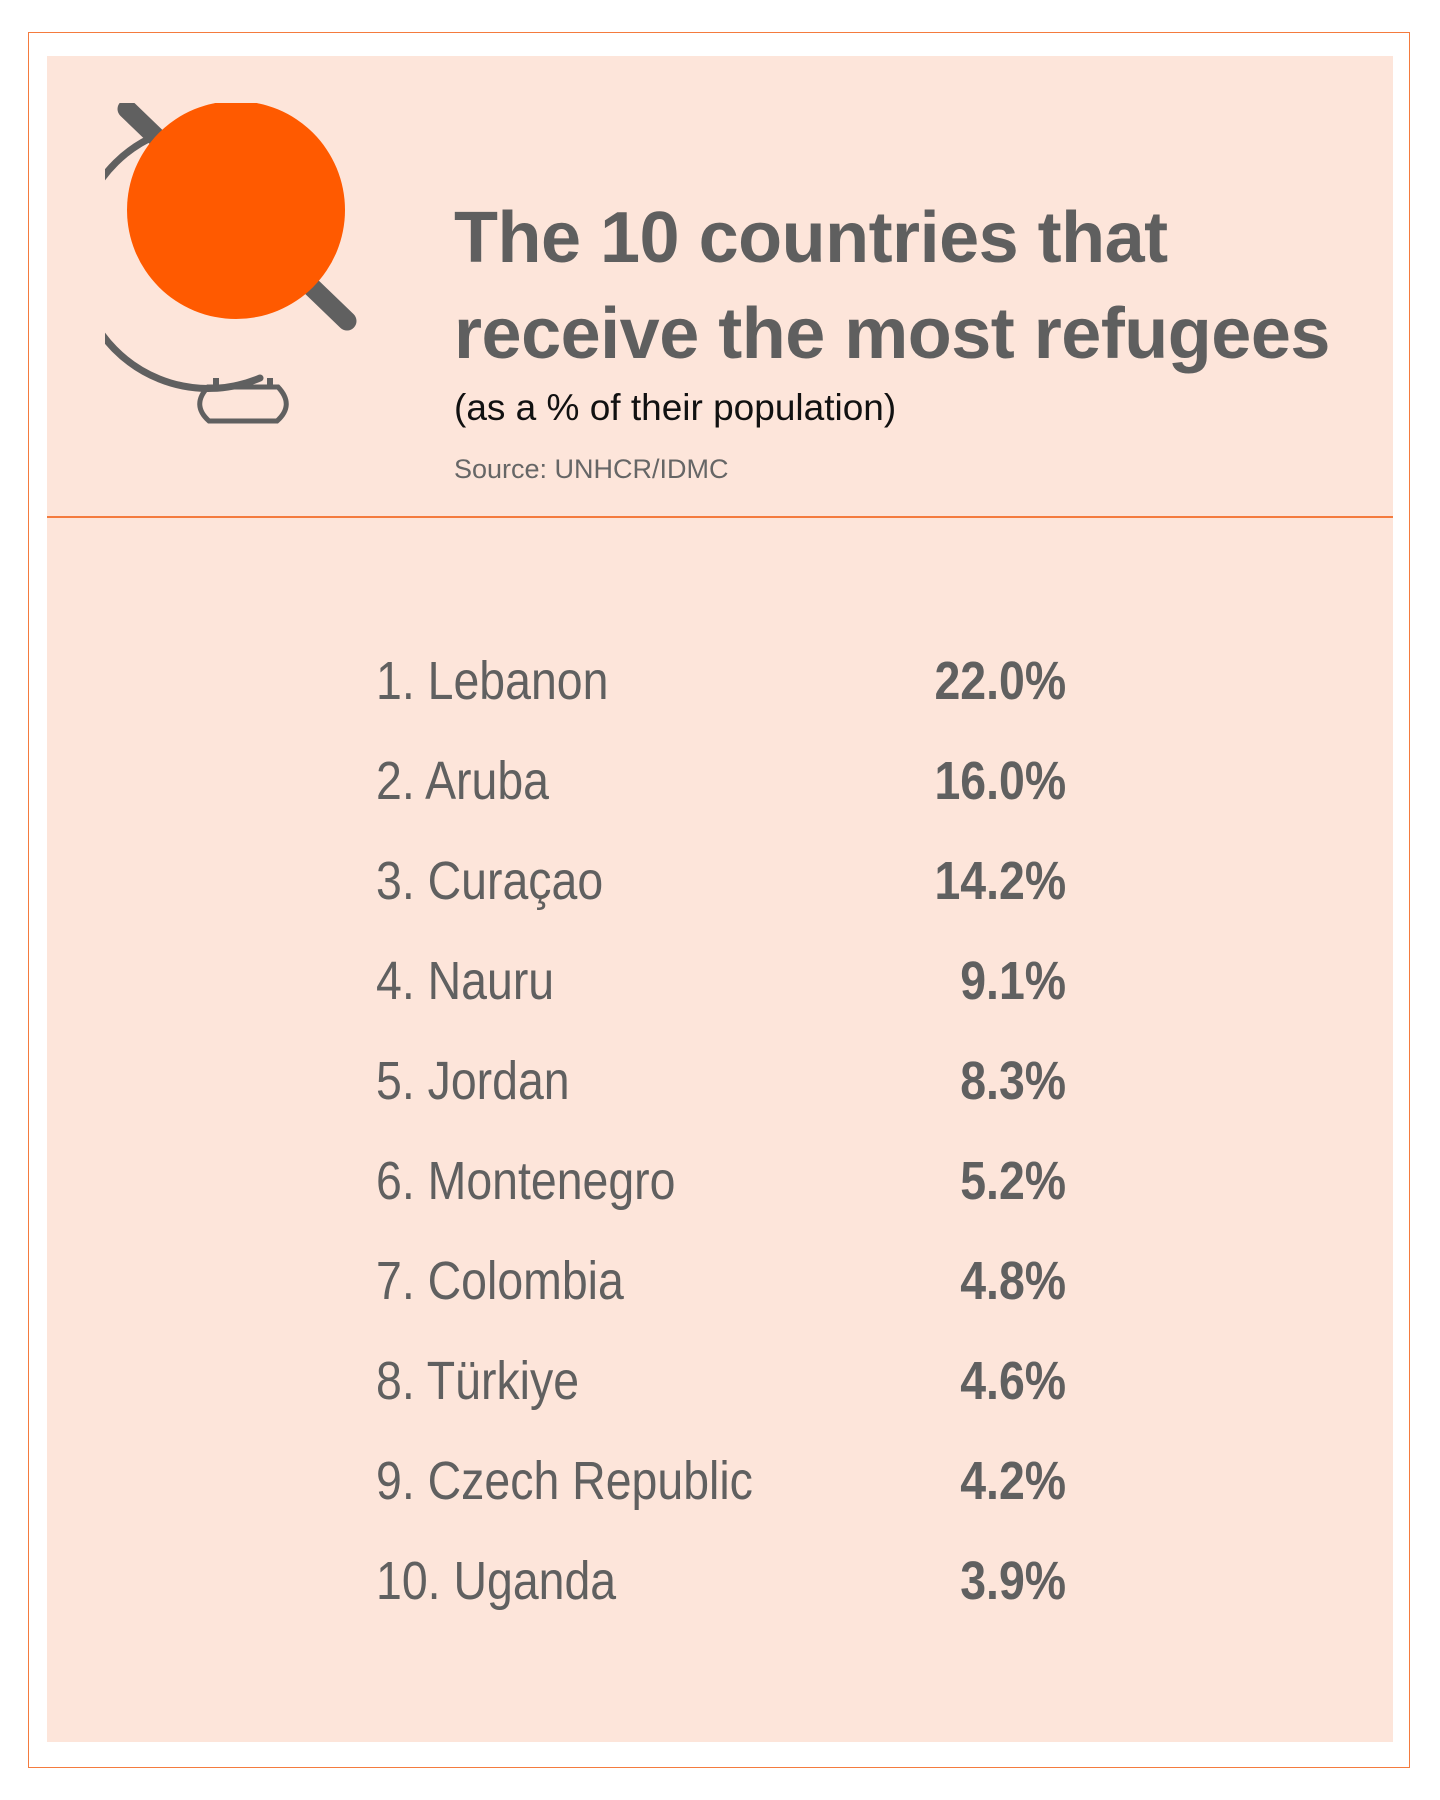  What do you see at coordinates (720, 517) in the screenshot?
I see `header-divider` at bounding box center [720, 517].